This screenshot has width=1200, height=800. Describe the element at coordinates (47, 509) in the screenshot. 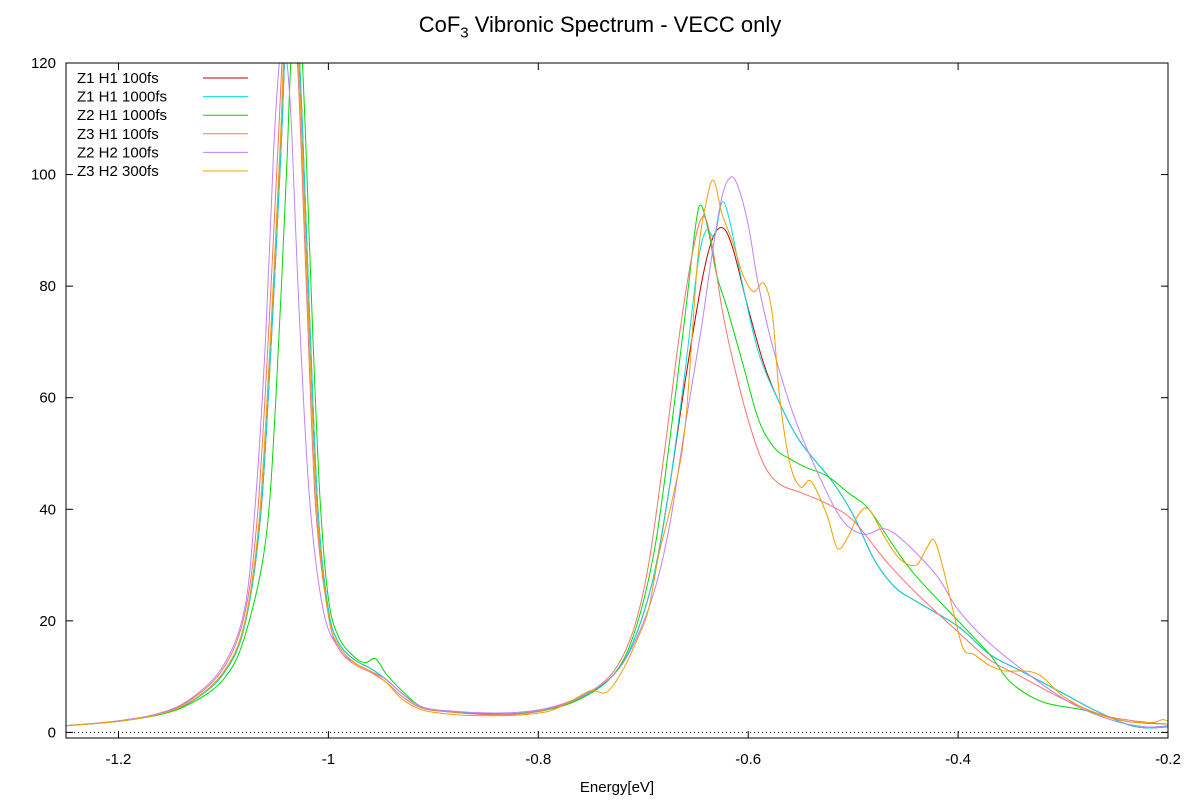

I see `y-tick-label: 40` at that location.